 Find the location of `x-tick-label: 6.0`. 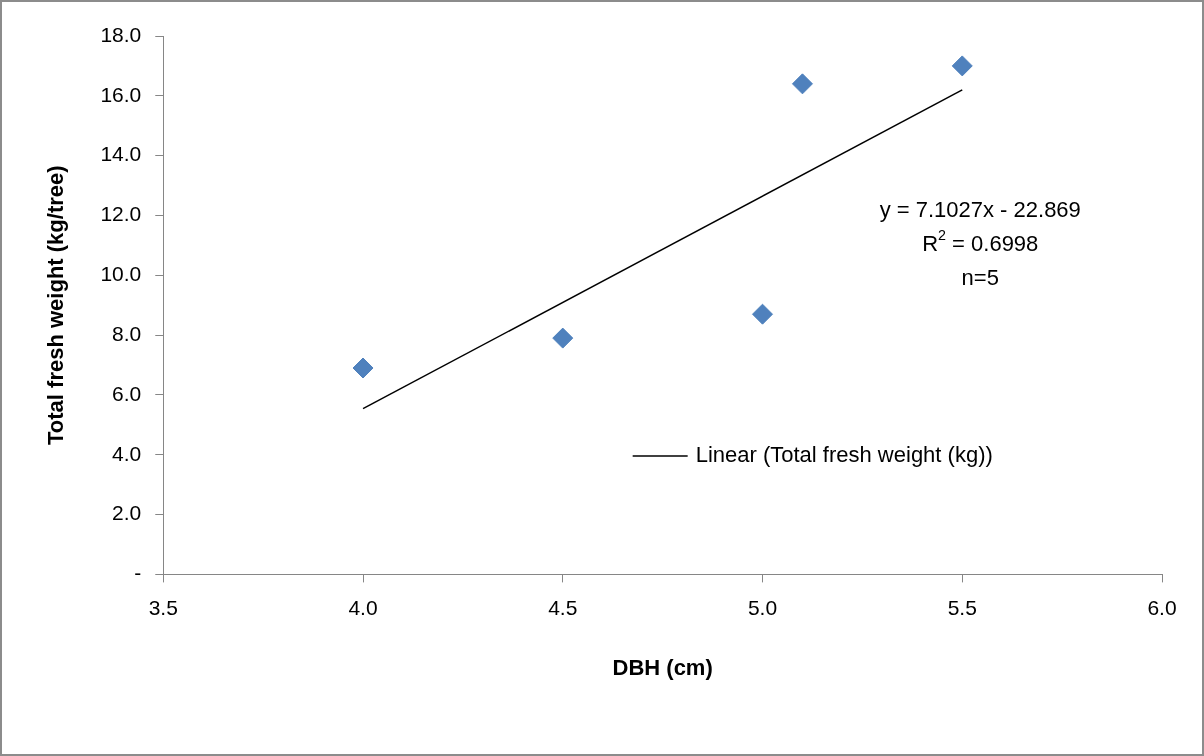

x-tick-label: 6.0 is located at coordinates (1162, 607).